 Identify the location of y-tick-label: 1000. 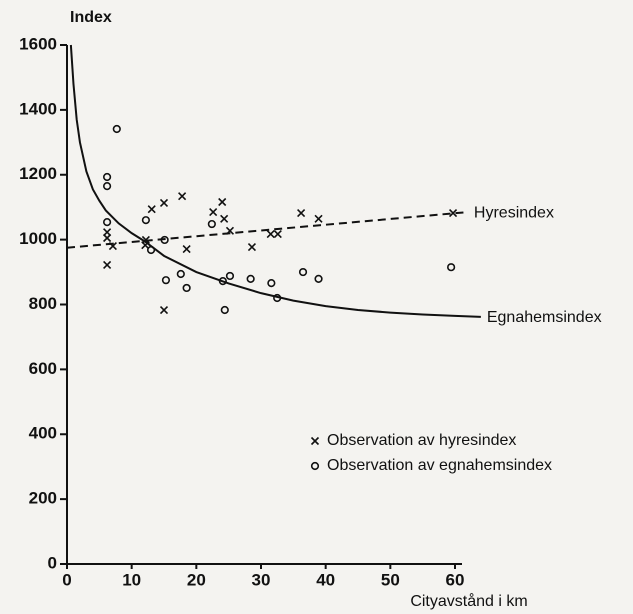
(38, 238).